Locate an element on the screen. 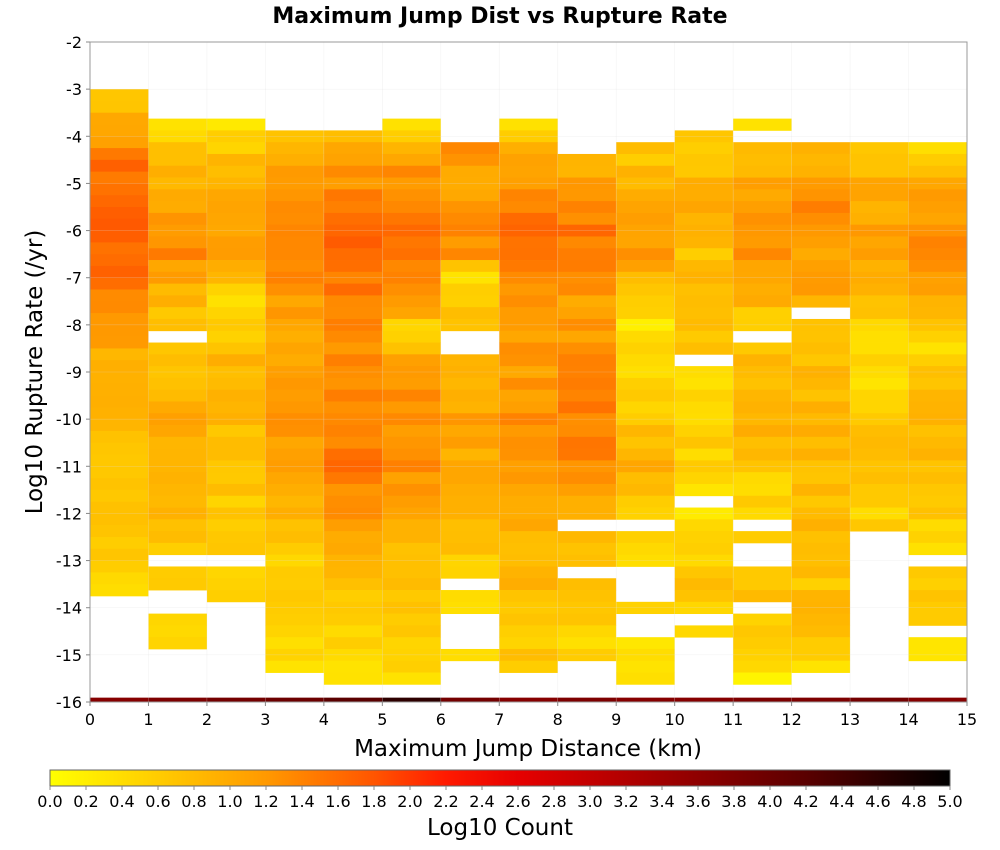 This screenshot has width=1000, height=850. y-axis-label: Log10 Rupture Rate (/yr) is located at coordinates (35, 372).